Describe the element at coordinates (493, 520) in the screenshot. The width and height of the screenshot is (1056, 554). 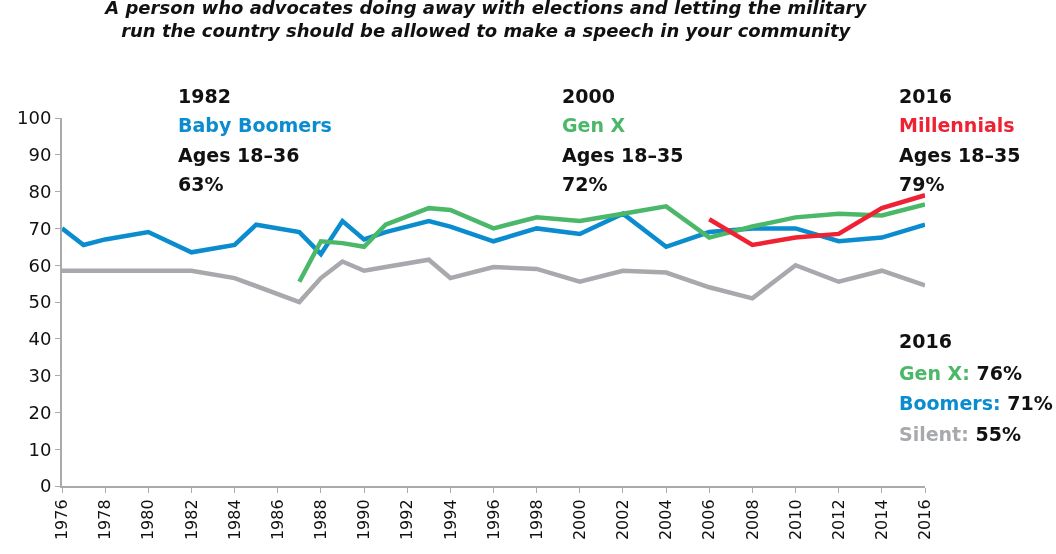
I see `x-tick-label: 1996` at that location.